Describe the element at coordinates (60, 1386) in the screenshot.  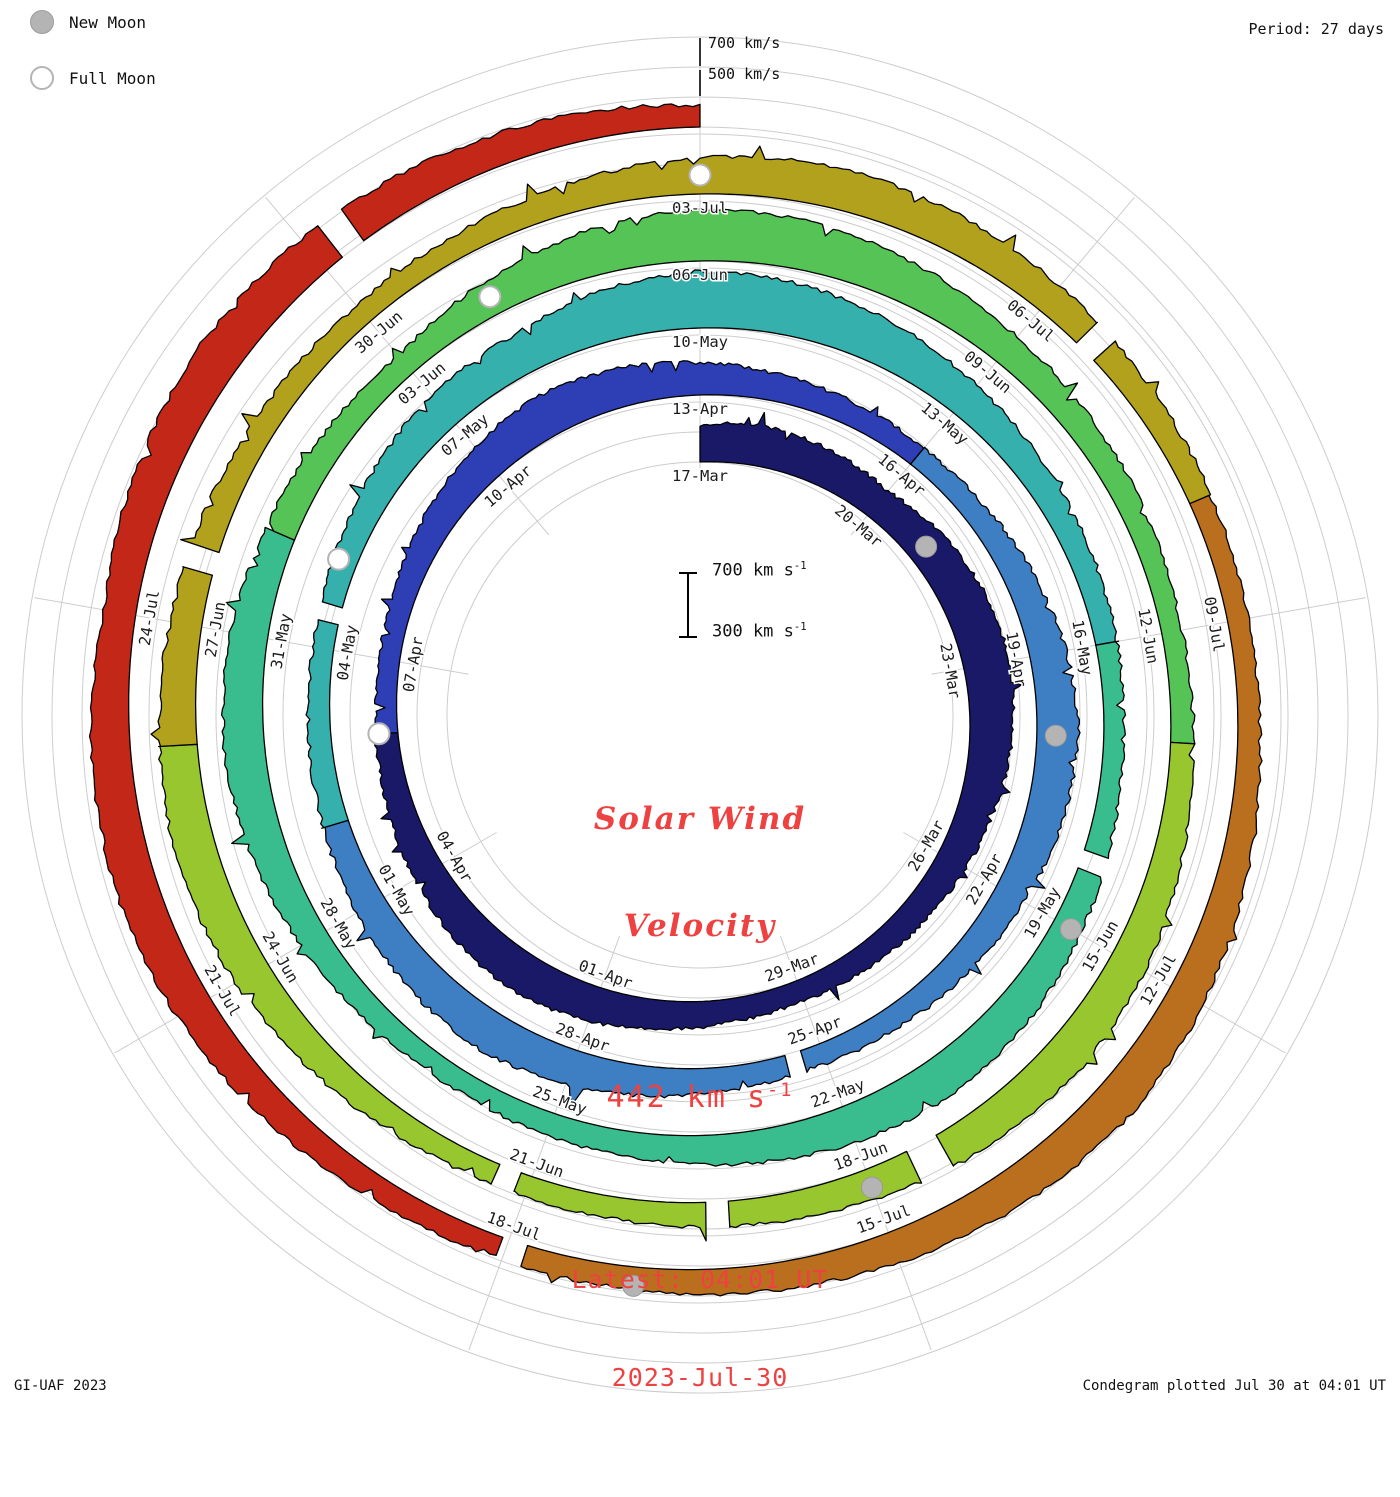
I see `credit-label: GI-UAF 2023` at that location.